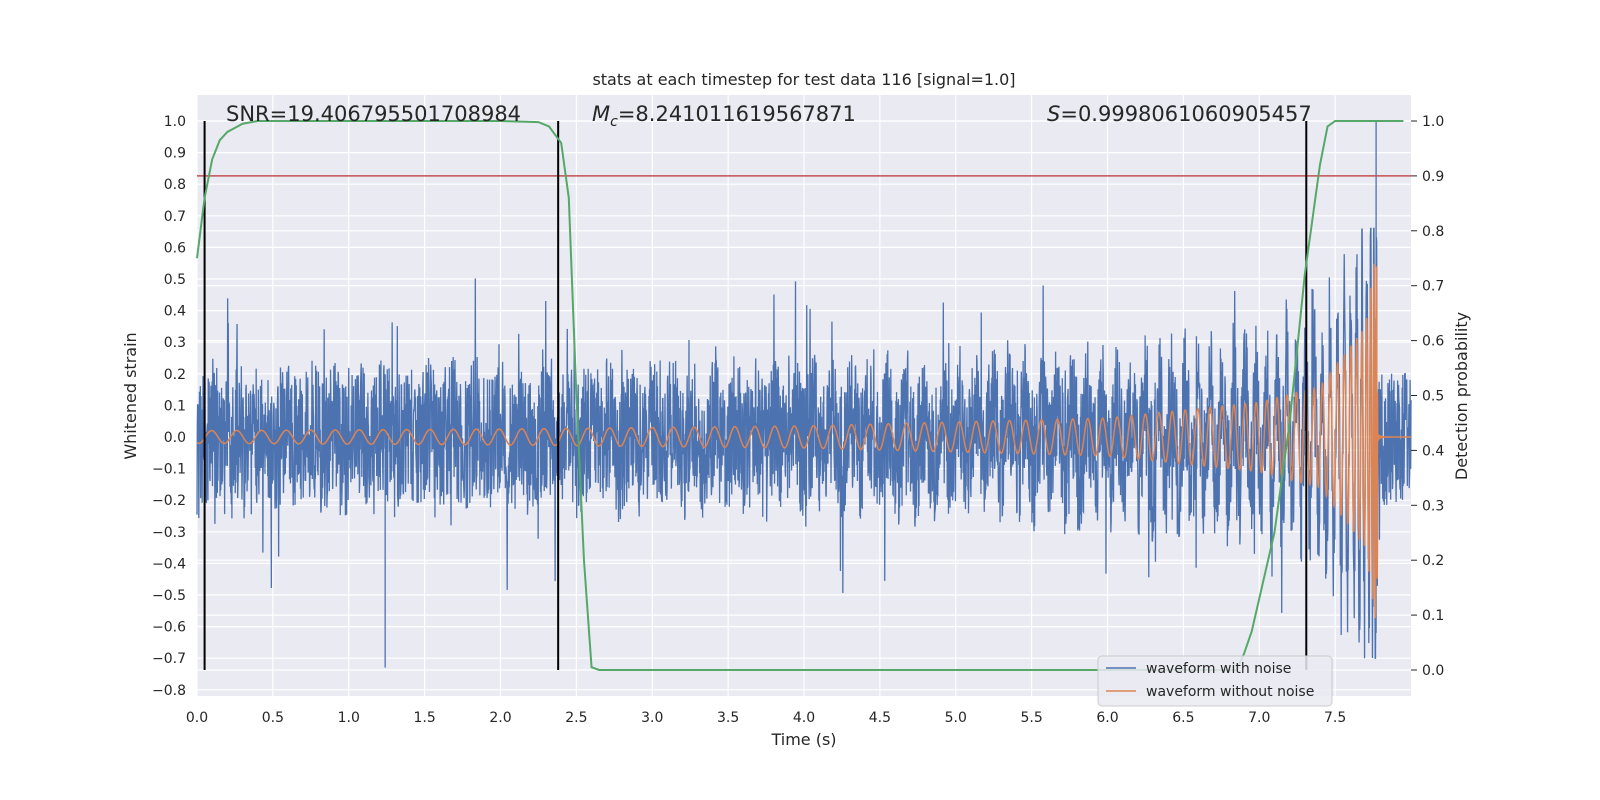  I want to click on y-tick-label-right: 0.0, so click(1433, 671).